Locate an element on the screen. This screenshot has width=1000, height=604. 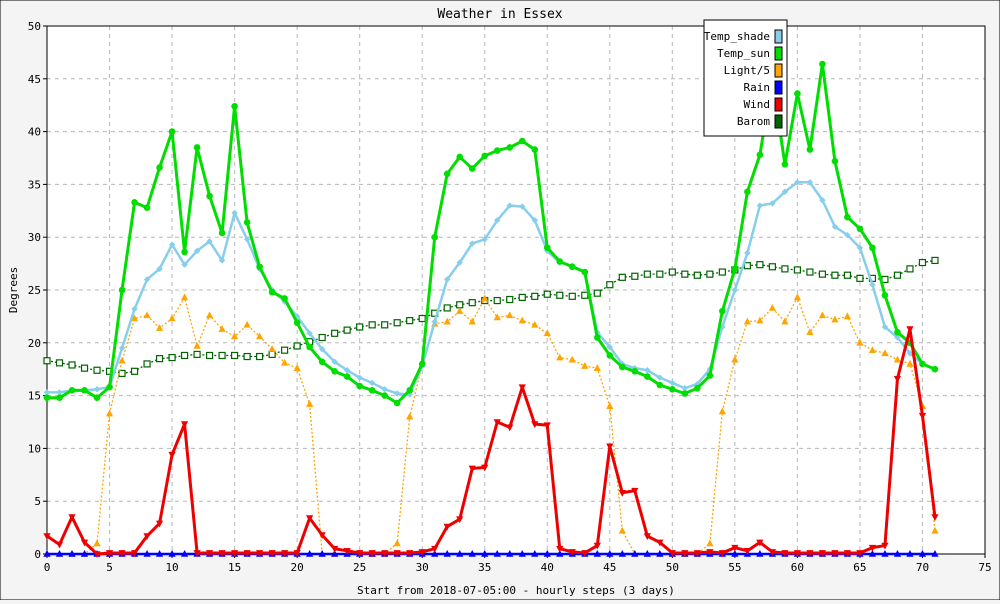
x-tick-label: 65 is located at coordinates (859, 567).